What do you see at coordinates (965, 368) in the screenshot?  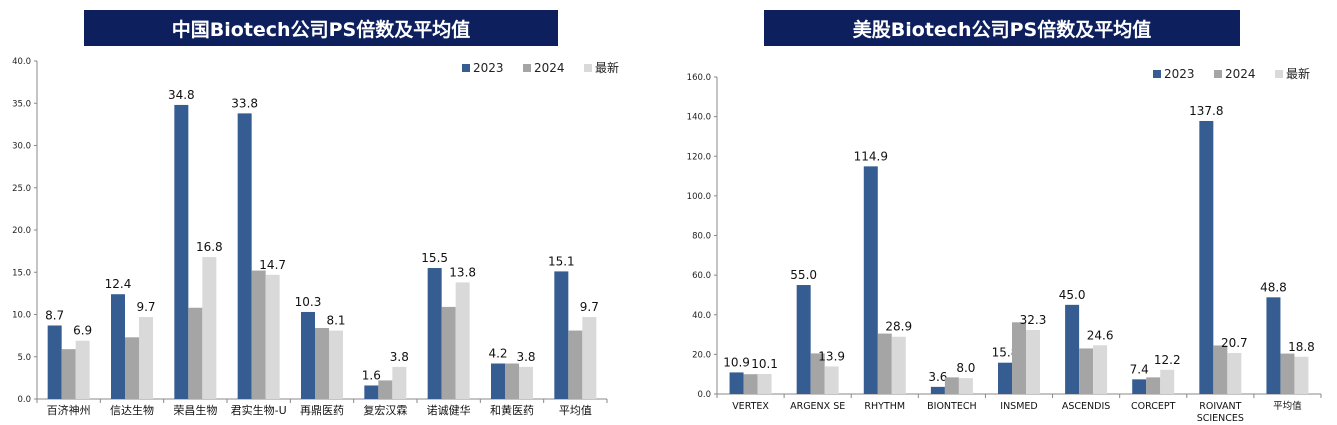 I see `data-label: 8.0` at bounding box center [965, 368].